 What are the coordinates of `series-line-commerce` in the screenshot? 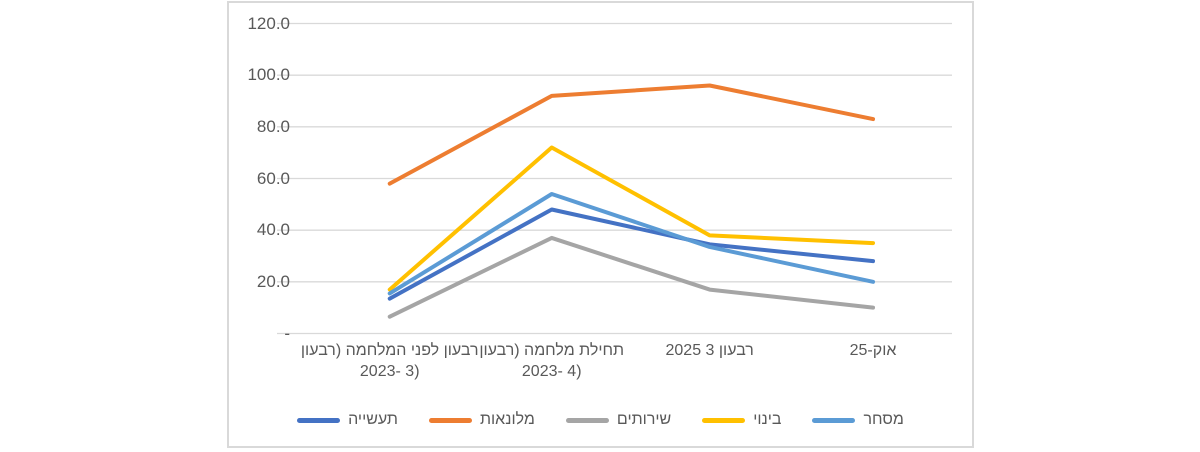 It's located at (631, 244).